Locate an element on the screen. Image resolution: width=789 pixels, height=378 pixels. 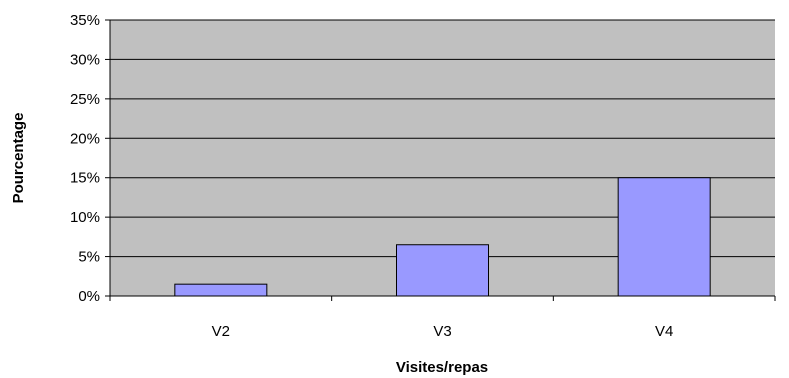
bar-v4 is located at coordinates (664, 237).